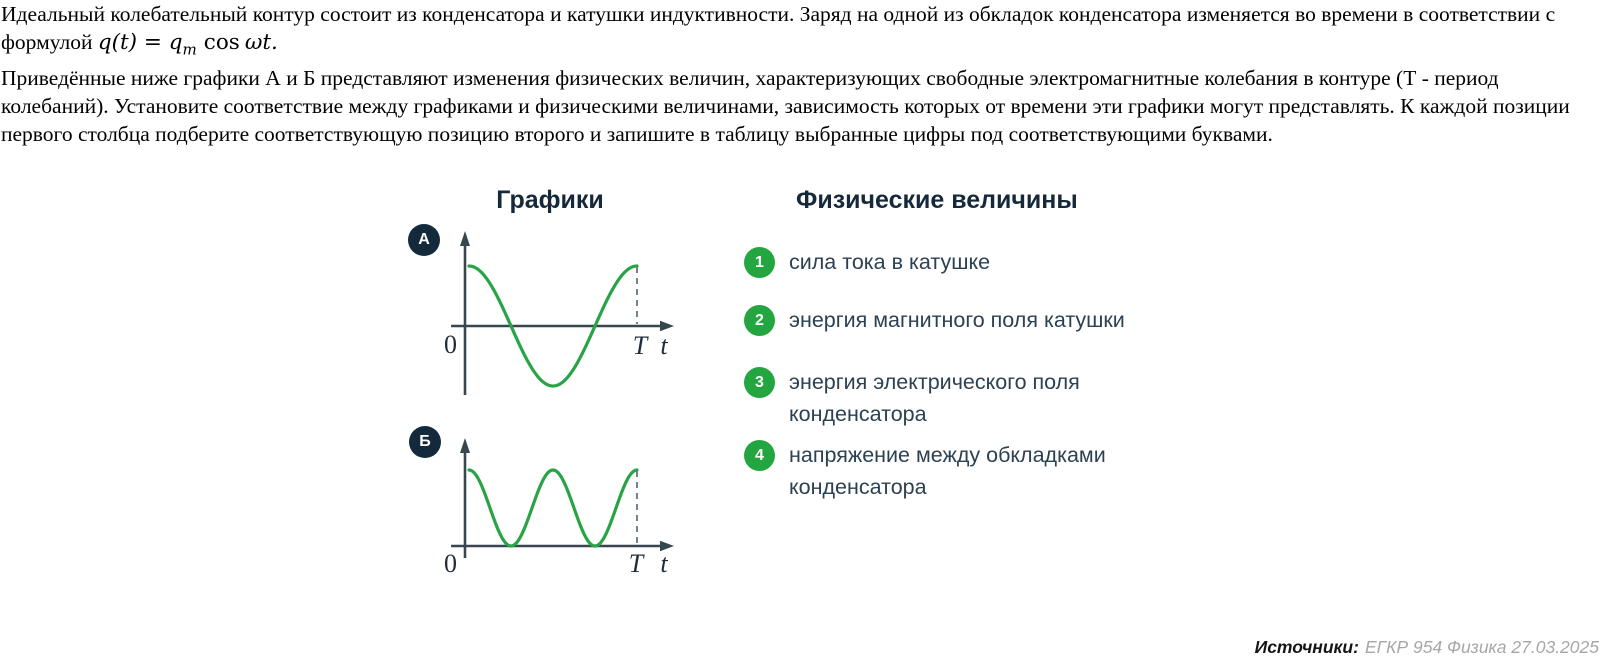 This screenshot has width=1601, height=665. I want to click on quantity-number-badge: 4, so click(759, 455).